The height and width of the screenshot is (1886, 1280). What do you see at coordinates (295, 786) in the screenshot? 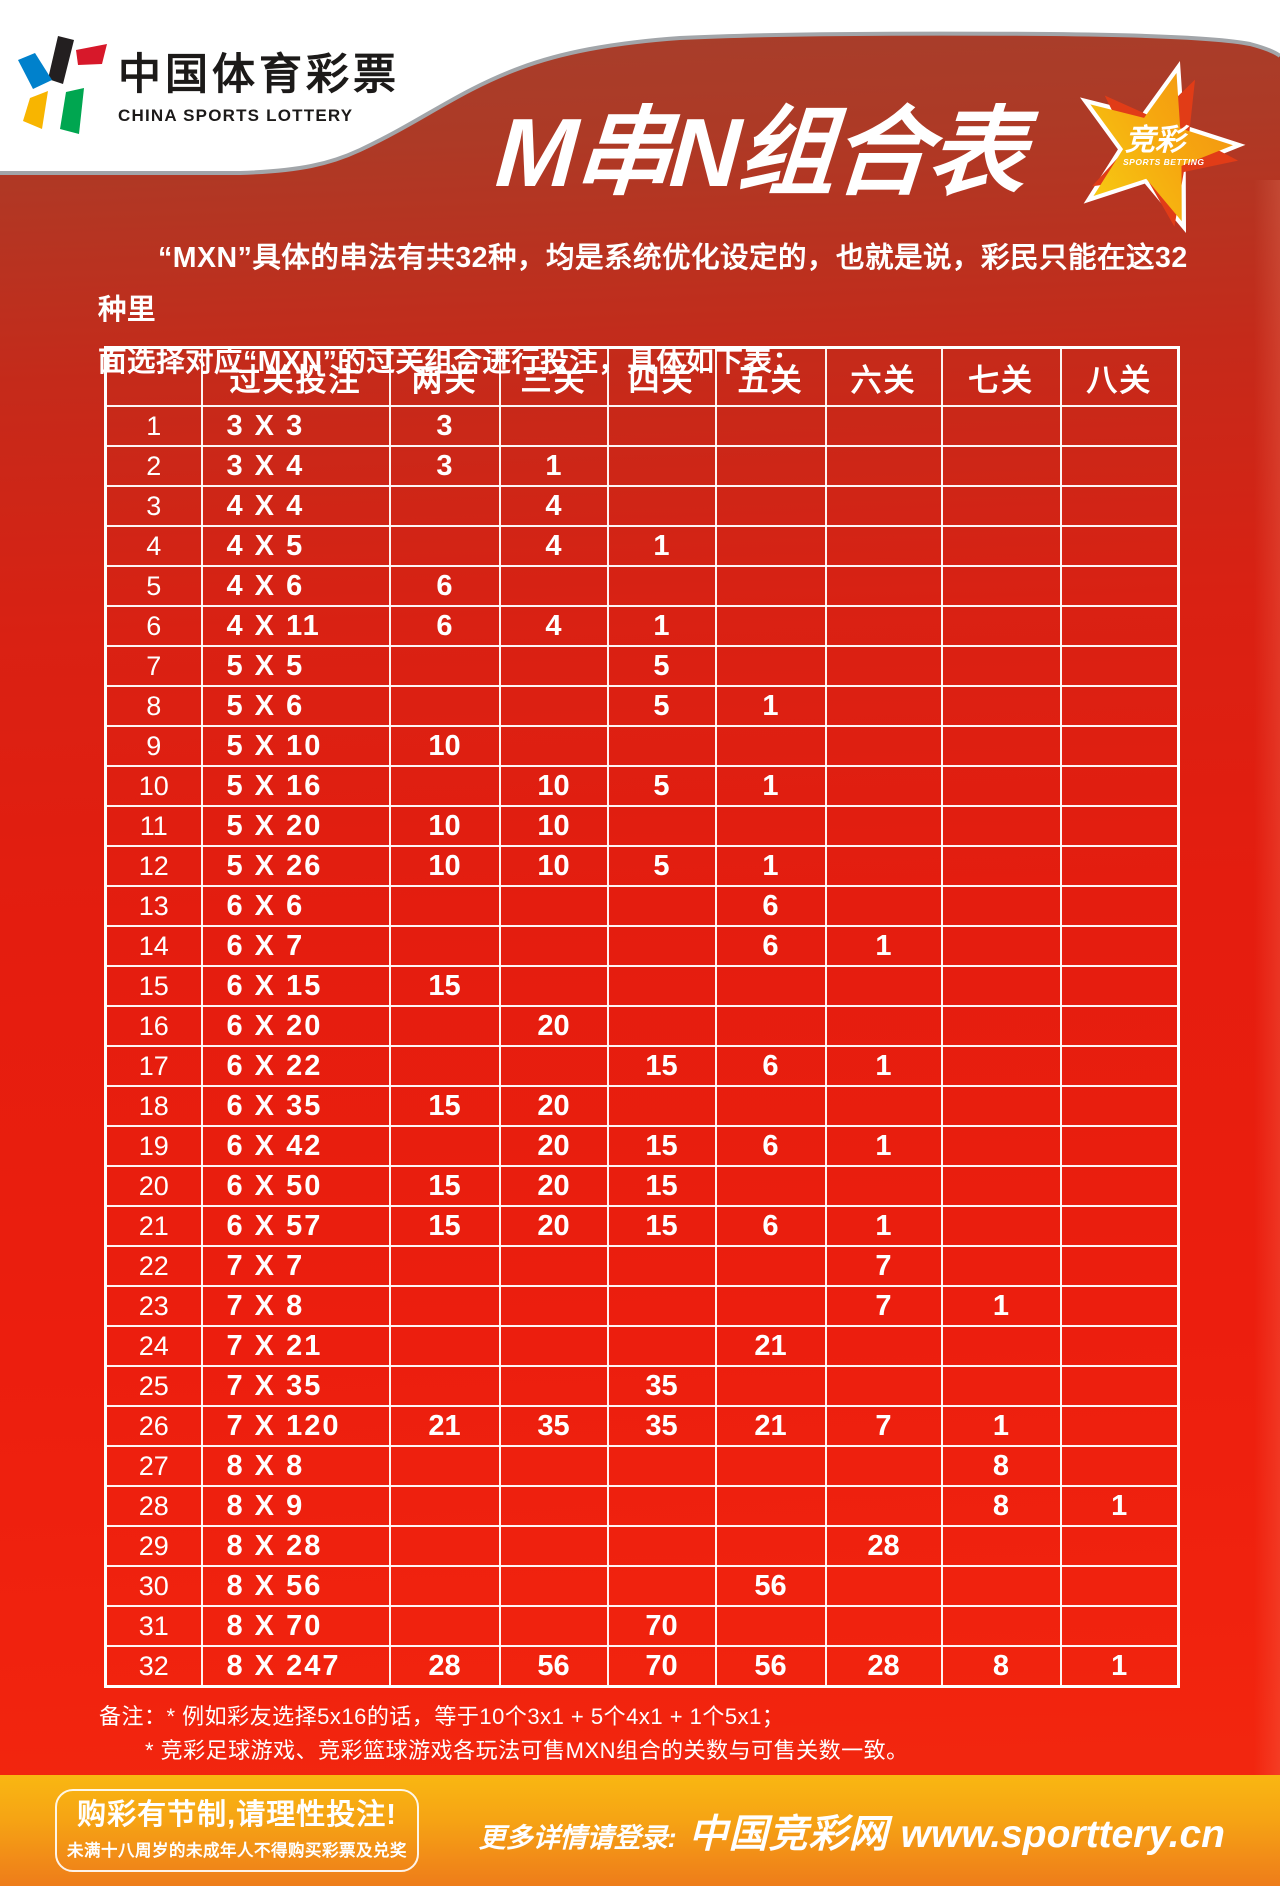
I see `bet-cell: 5 X 16` at bounding box center [295, 786].